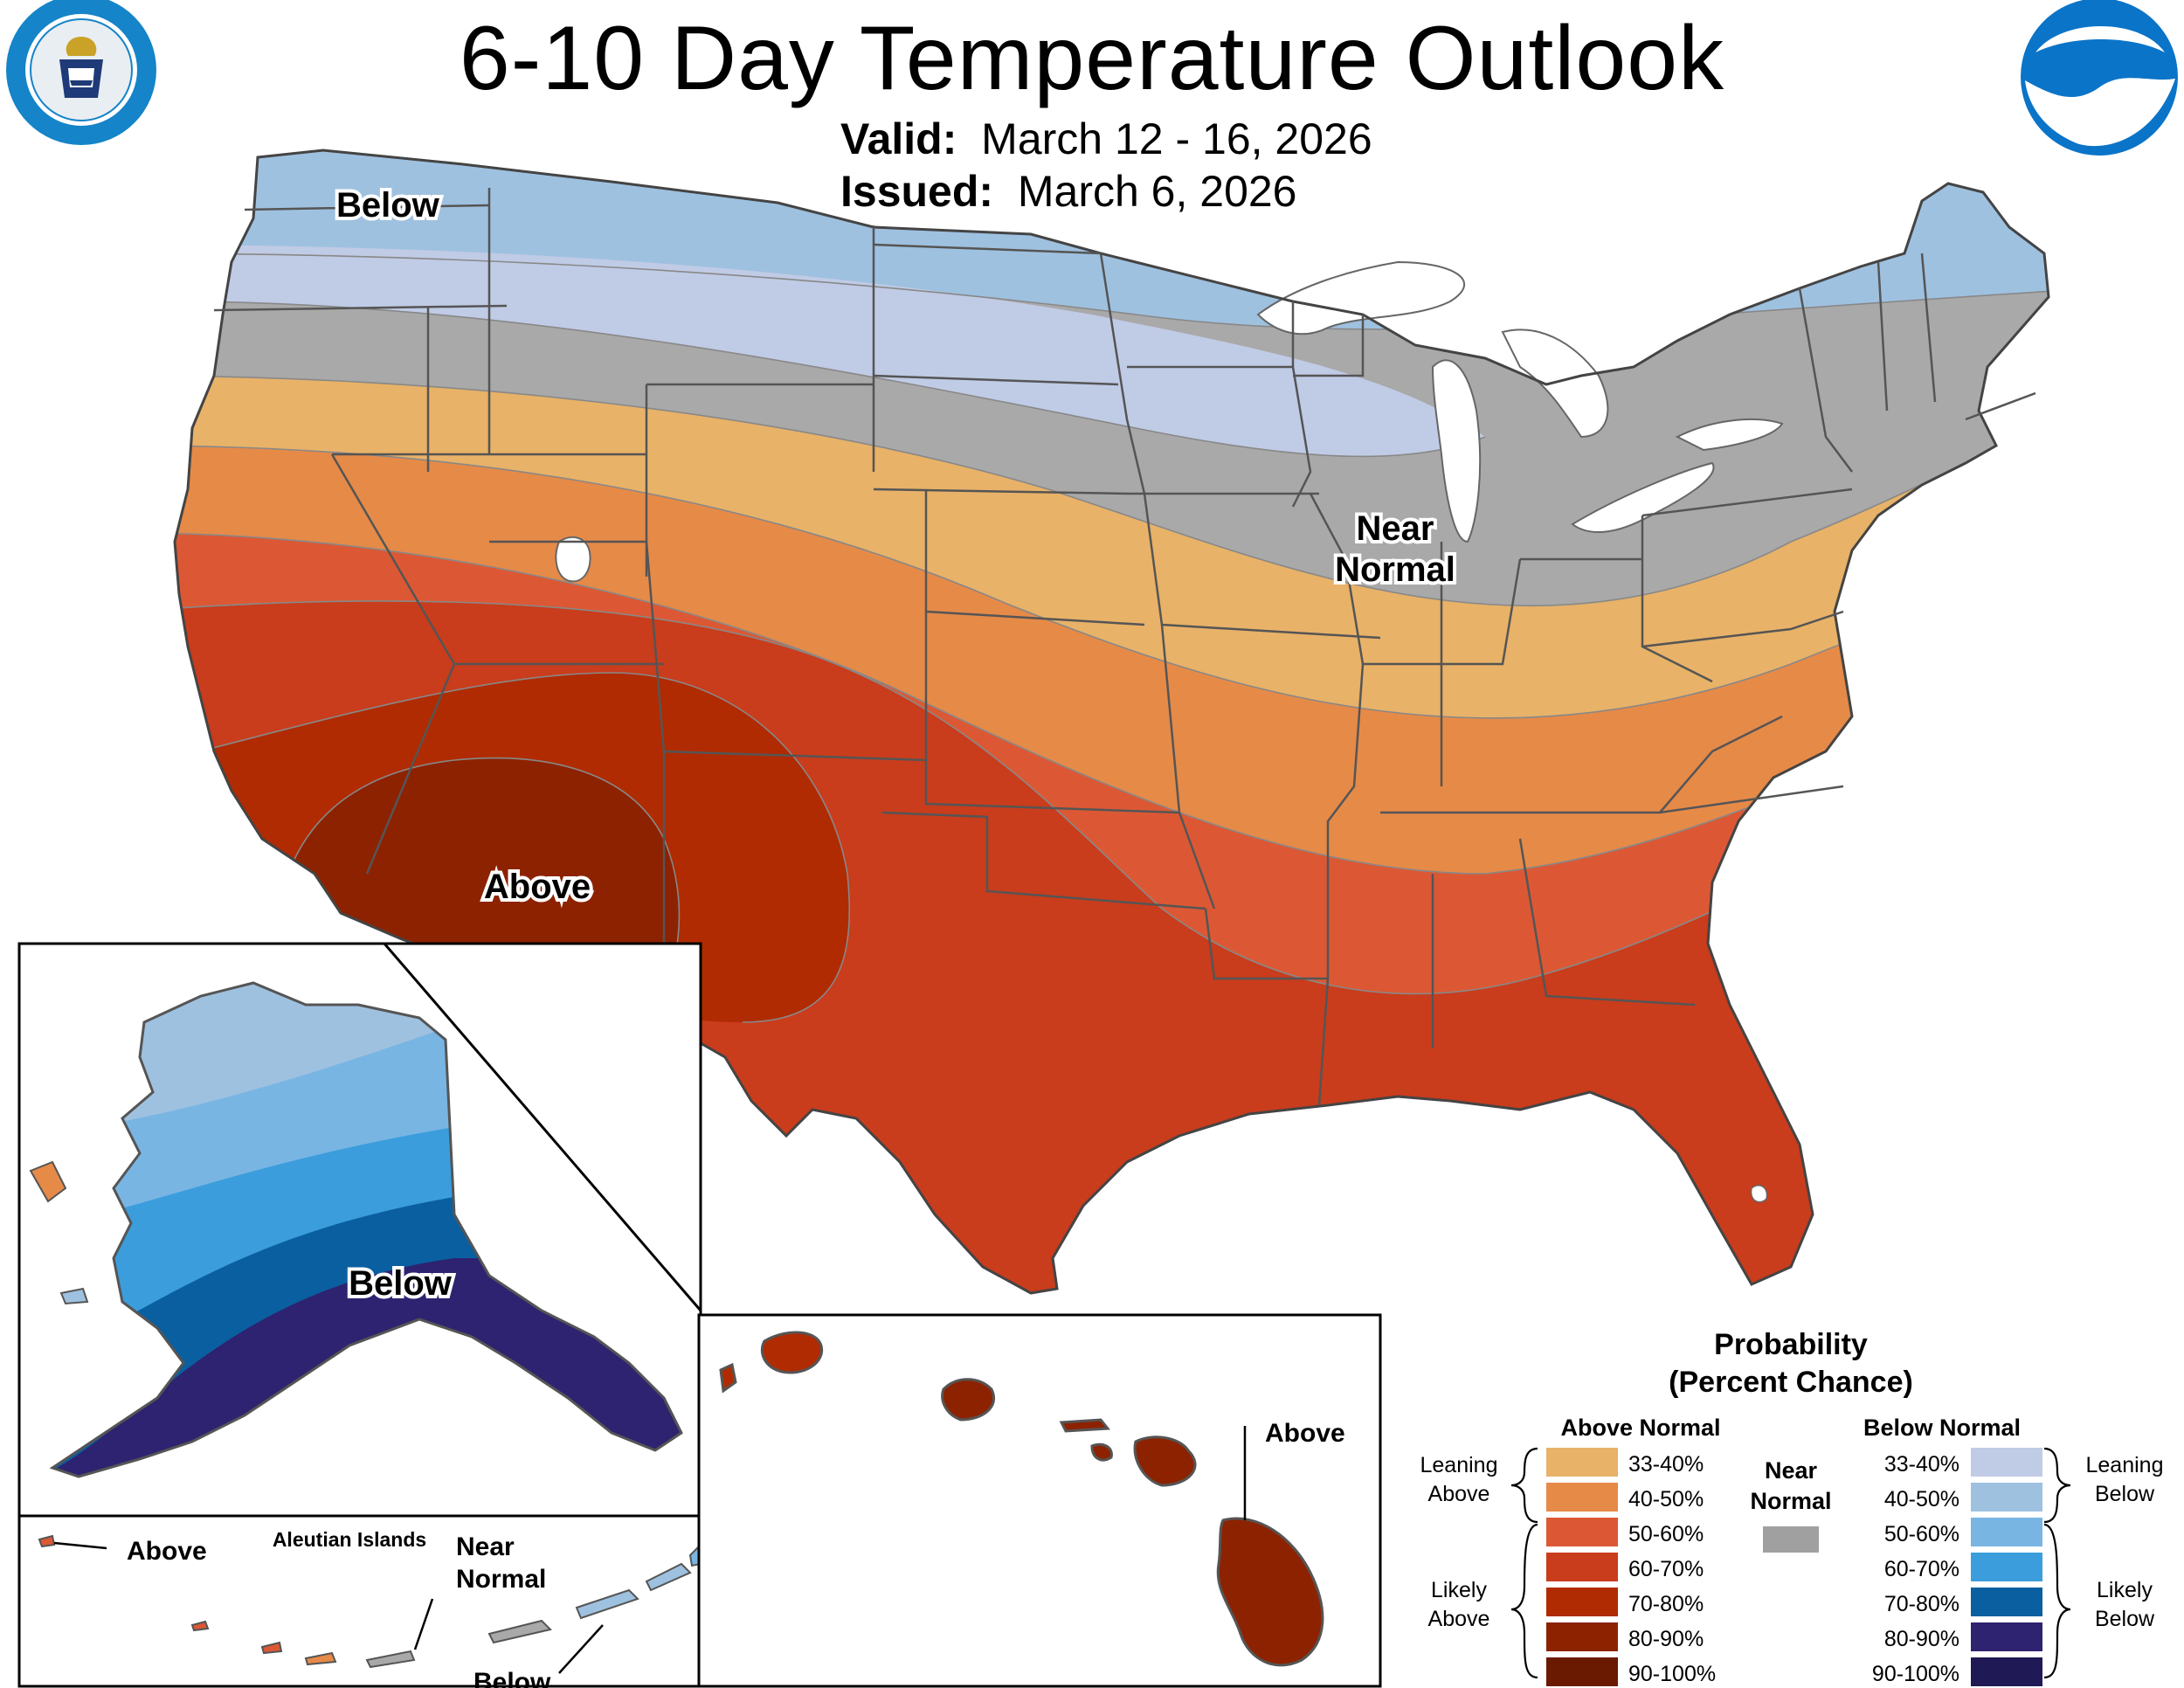 The image size is (2184, 1688). What do you see at coordinates (537, 887) in the screenshot?
I see `label-conus-above: Above` at bounding box center [537, 887].